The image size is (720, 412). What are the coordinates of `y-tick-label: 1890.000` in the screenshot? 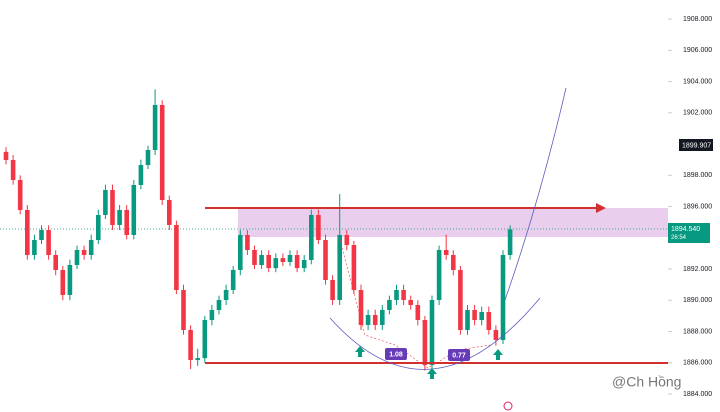 It's located at (697, 300).